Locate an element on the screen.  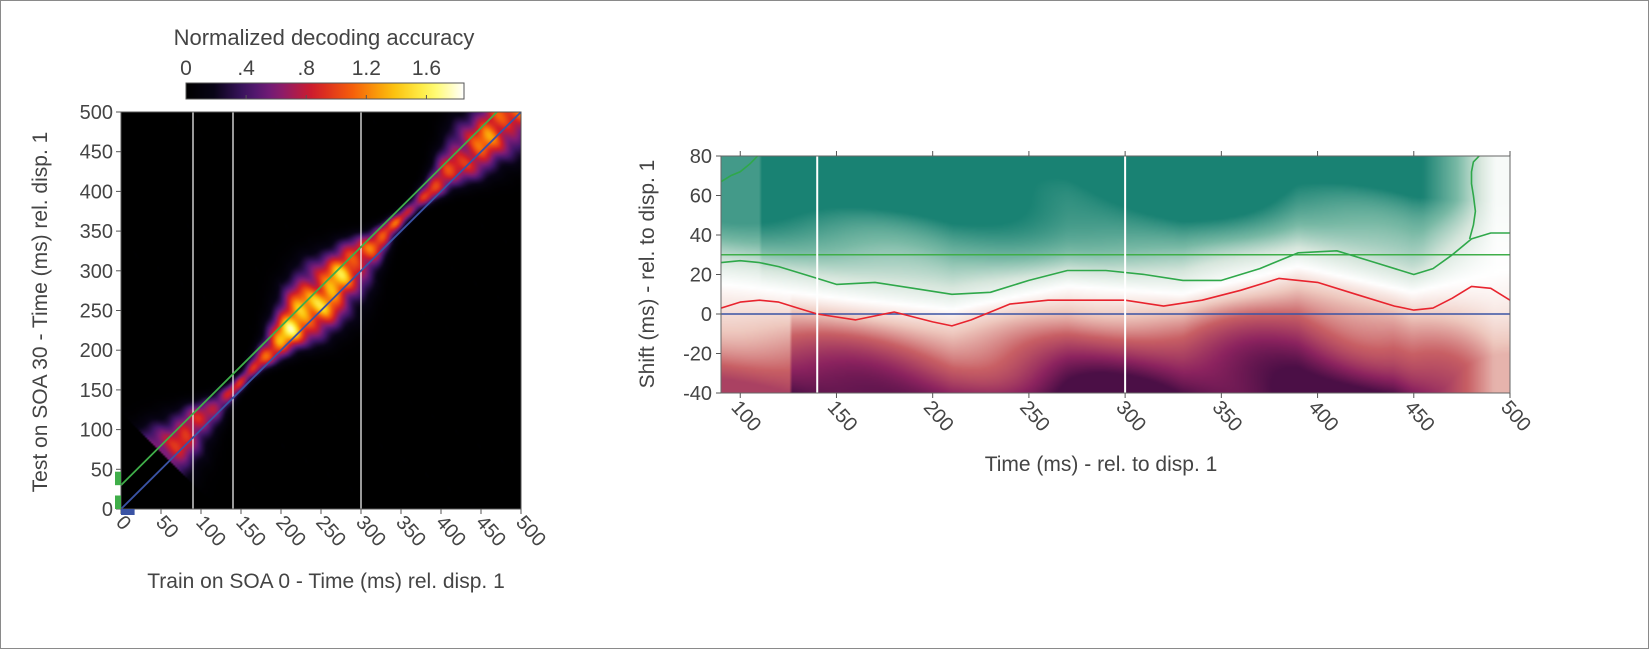
right-x-tick-label: 150 is located at coordinates (842, 417).